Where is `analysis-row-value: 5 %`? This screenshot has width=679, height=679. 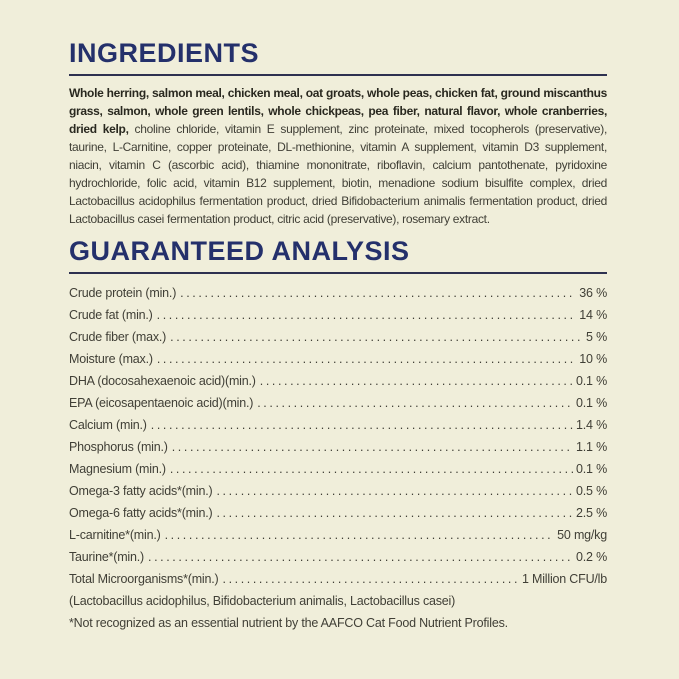 analysis-row-value: 5 % is located at coordinates (596, 337).